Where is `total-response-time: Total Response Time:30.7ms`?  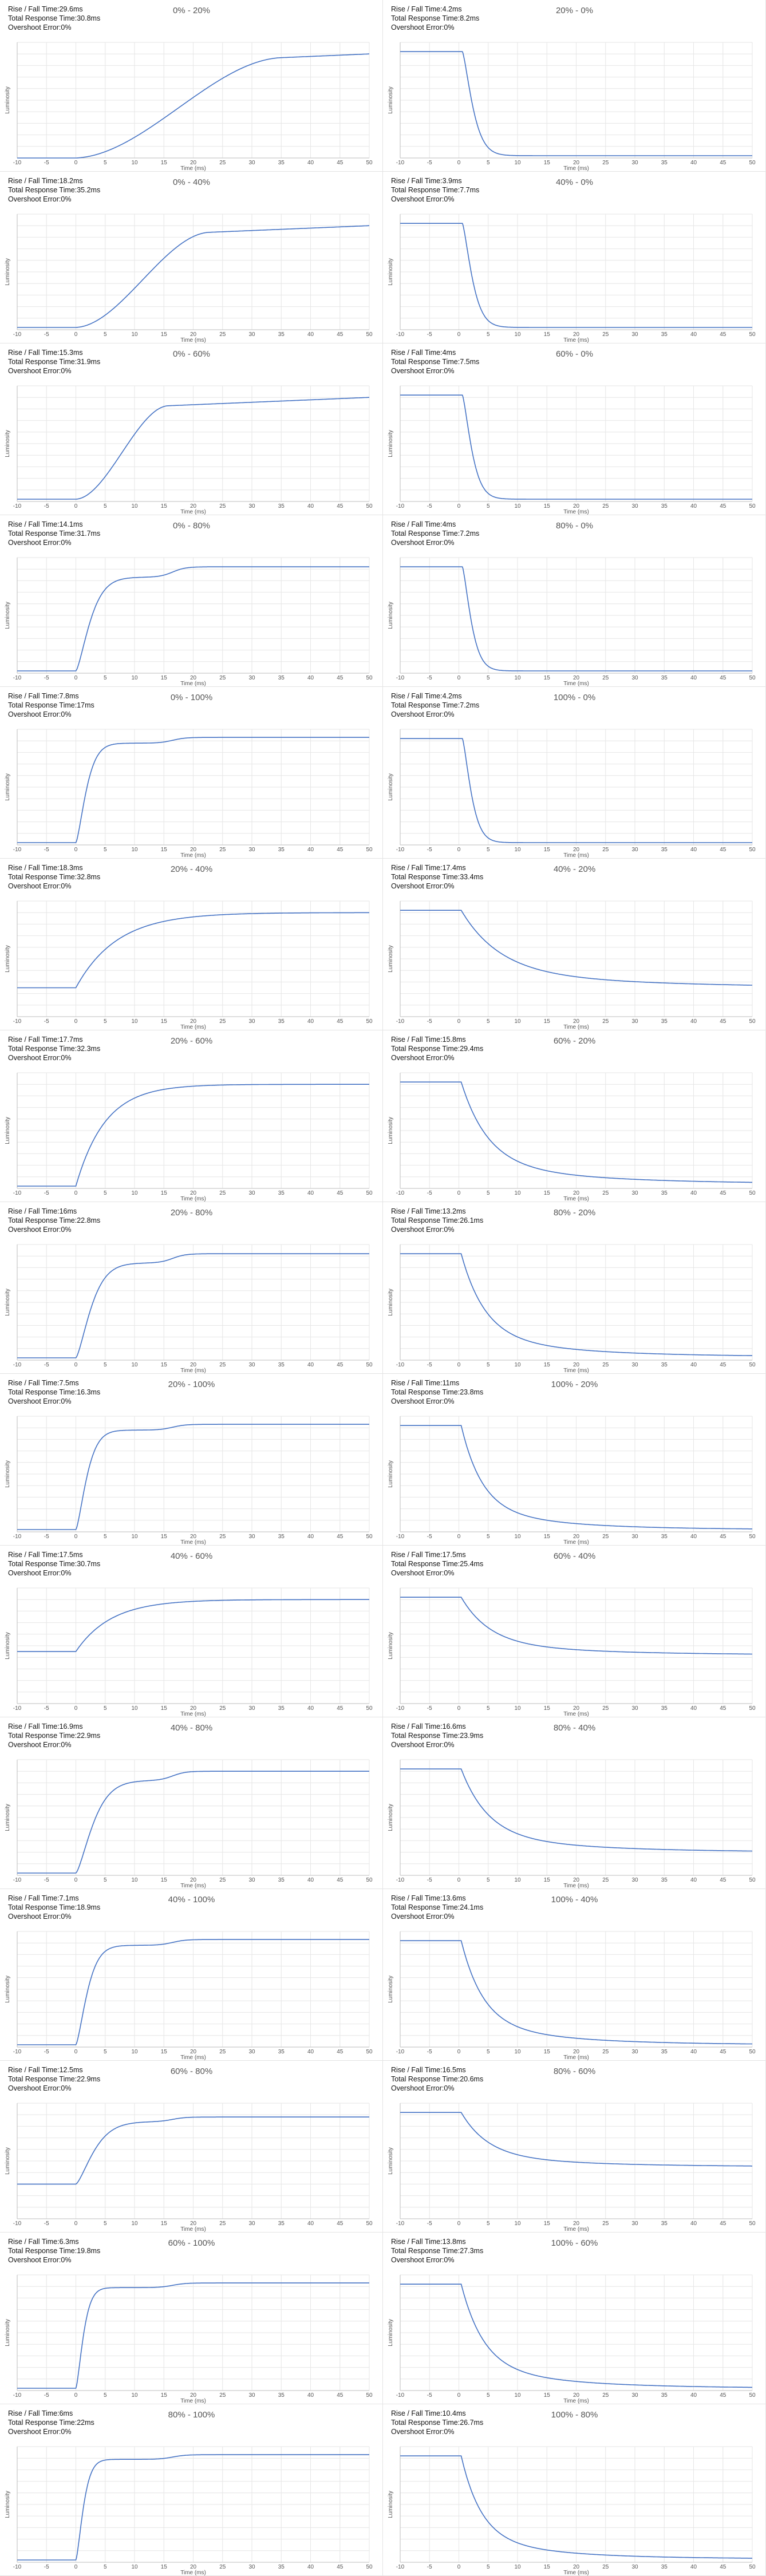
total-response-time: Total Response Time:30.7ms is located at coordinates (54, 1563).